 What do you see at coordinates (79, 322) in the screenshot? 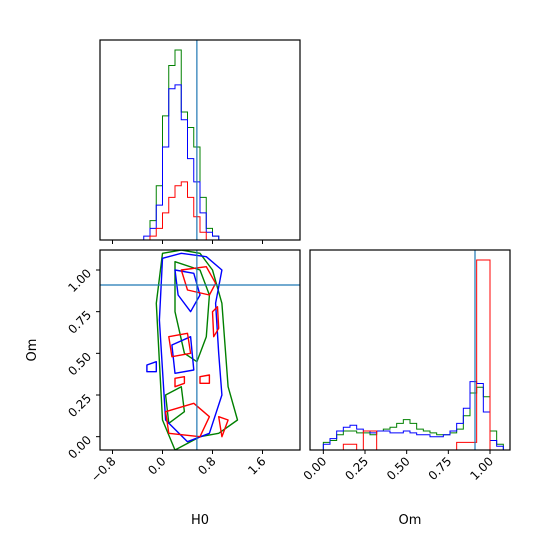
I see `contour-ytick-label-3: 0.75` at bounding box center [79, 322].